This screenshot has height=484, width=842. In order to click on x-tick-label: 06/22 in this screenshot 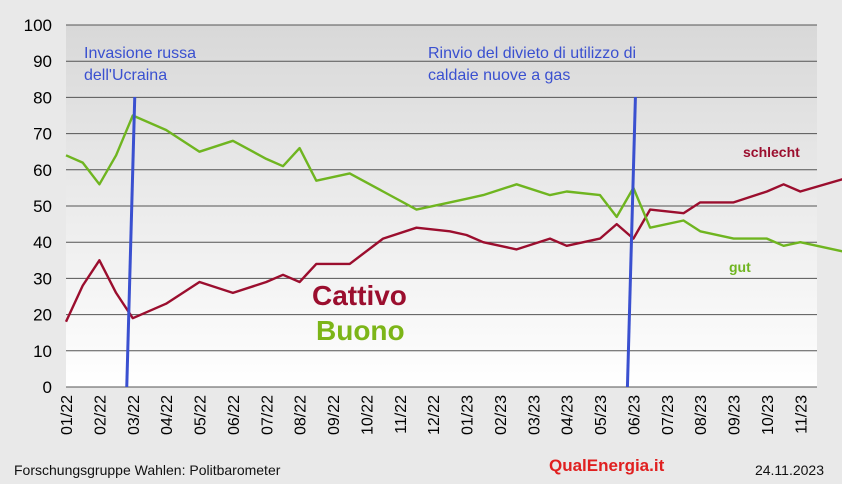, I will do `click(234, 415)`.